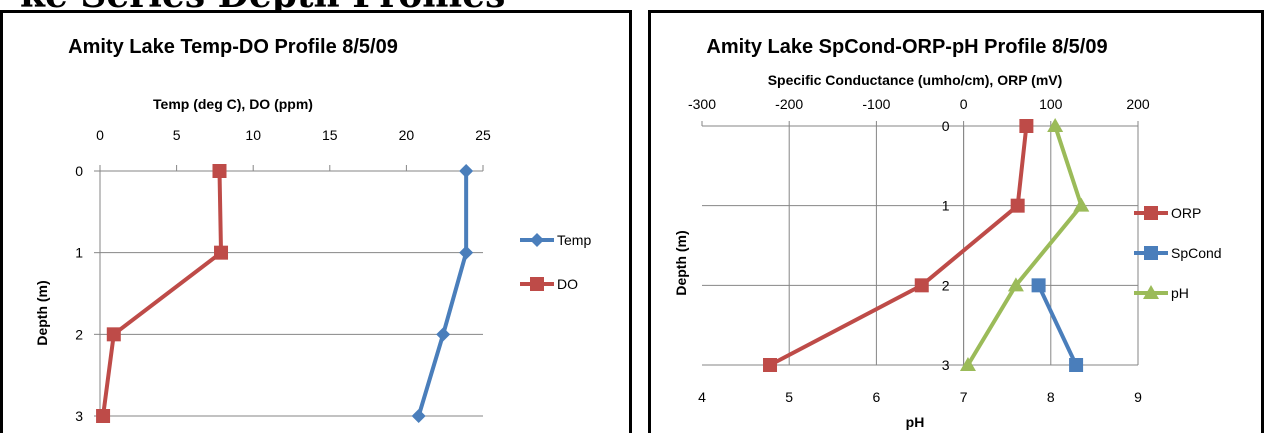 Image resolution: width=1264 pixels, height=433 pixels. What do you see at coordinates (1196, 253) in the screenshot?
I see `legend-label-spcond: SpCond` at bounding box center [1196, 253].